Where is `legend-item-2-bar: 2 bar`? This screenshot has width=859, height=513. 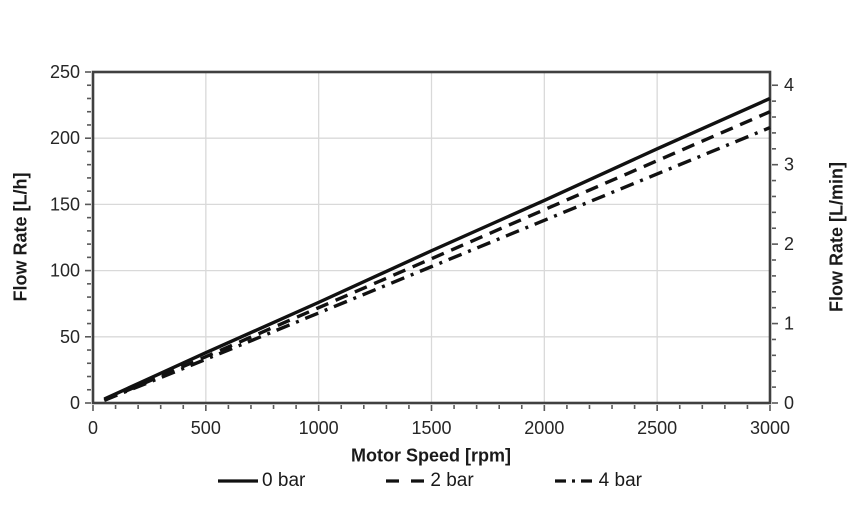 legend-item-2-bar: 2 bar is located at coordinates (429, 481).